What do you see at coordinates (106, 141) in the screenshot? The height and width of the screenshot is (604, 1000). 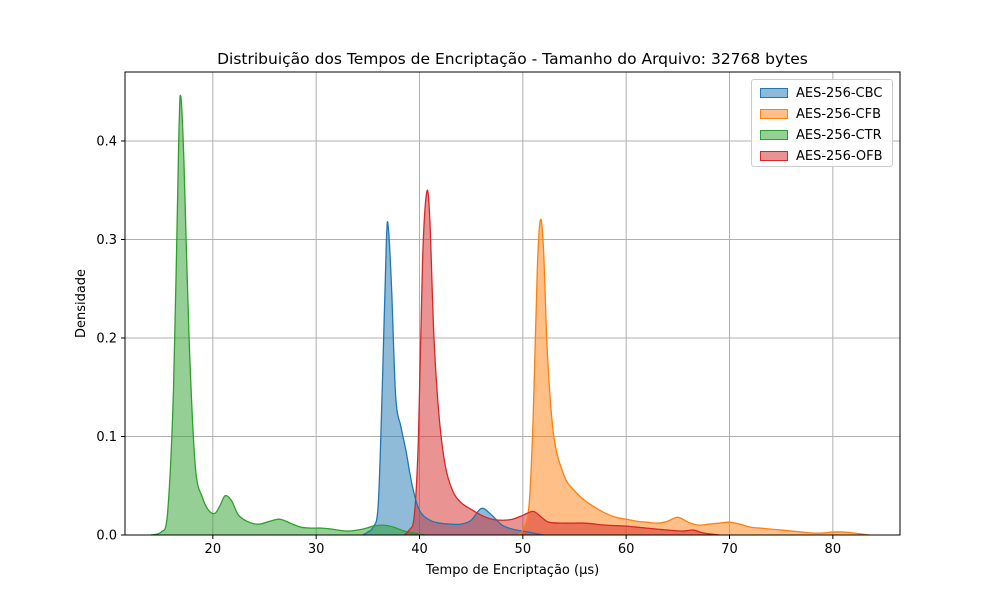 I see `y-tick-label: 0.4` at bounding box center [106, 141].